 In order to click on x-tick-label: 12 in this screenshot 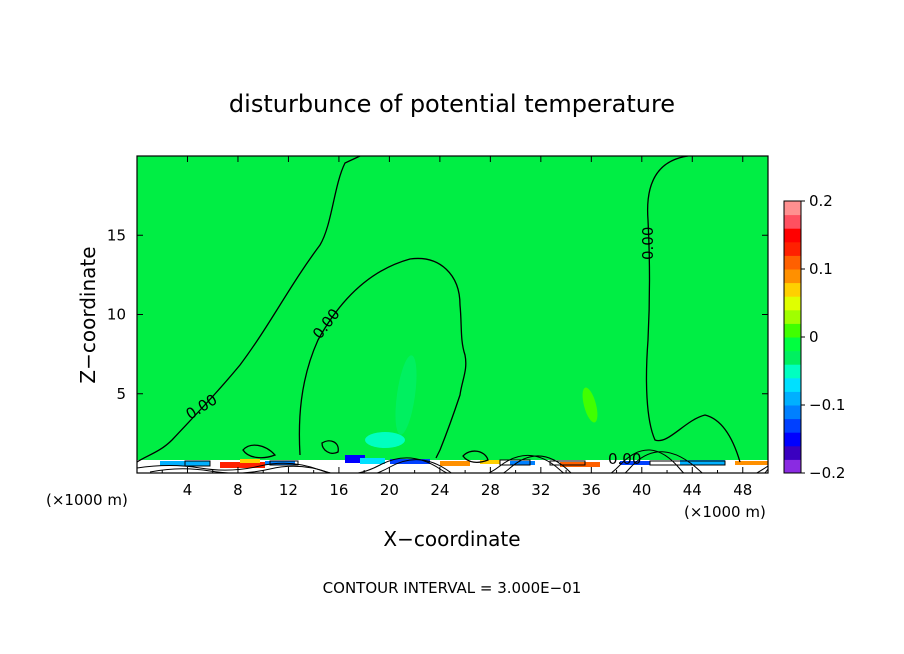, I will do `click(288, 490)`.